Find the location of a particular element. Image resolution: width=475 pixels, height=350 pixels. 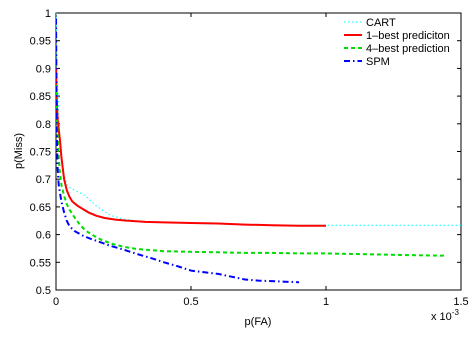

x-exponent-power: -3 is located at coordinates (456, 312).